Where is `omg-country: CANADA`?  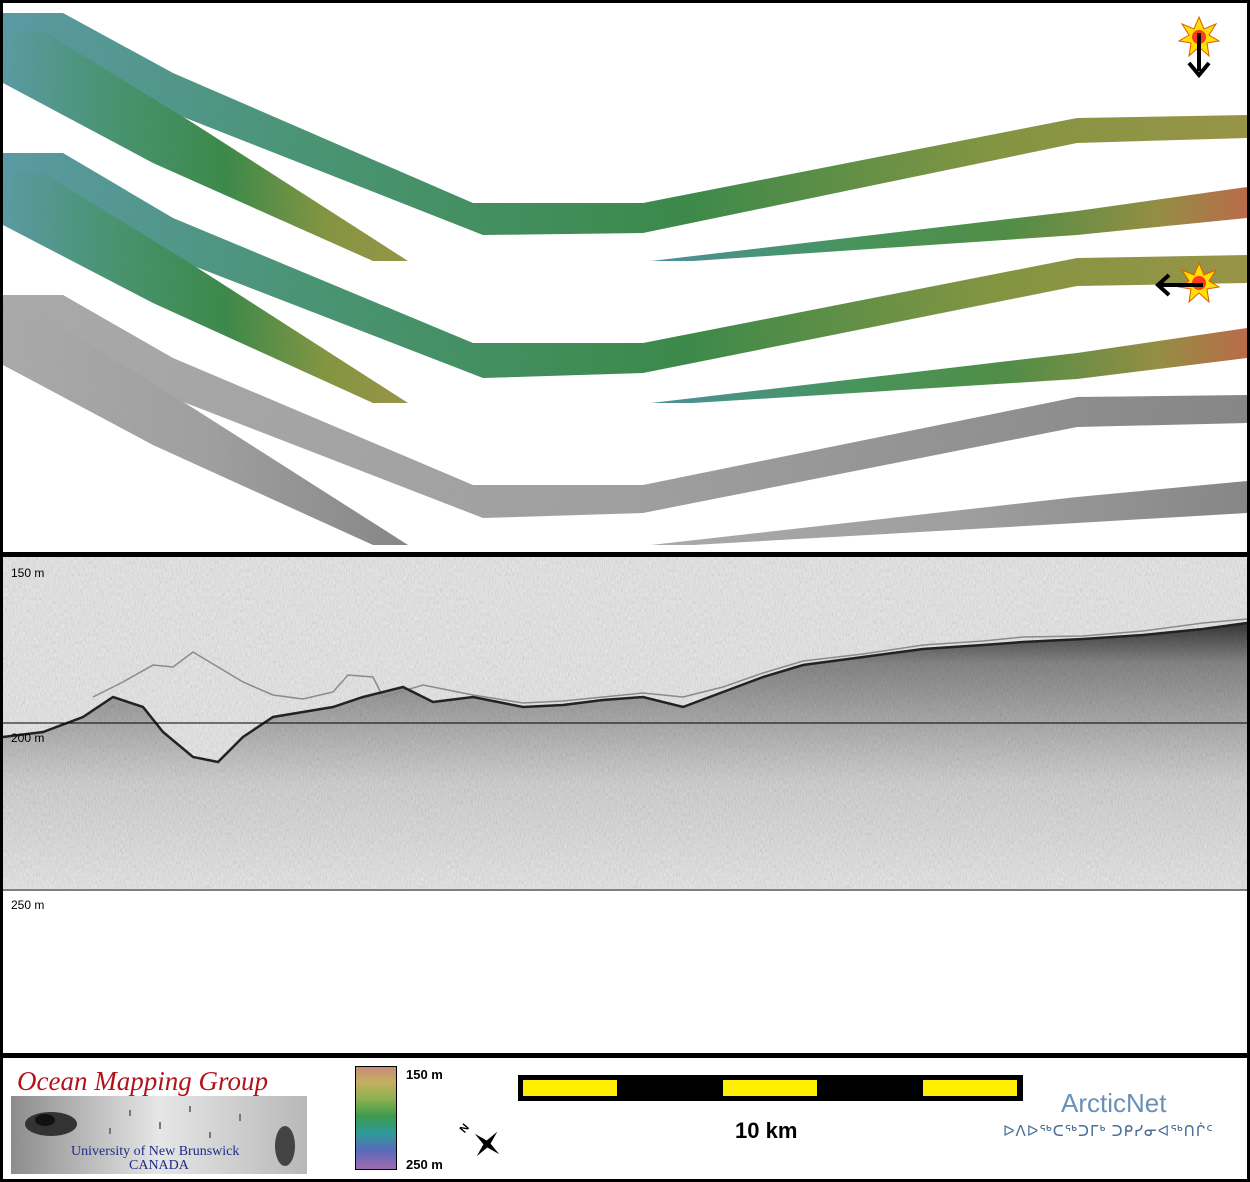 omg-country: CANADA is located at coordinates (159, 1165).